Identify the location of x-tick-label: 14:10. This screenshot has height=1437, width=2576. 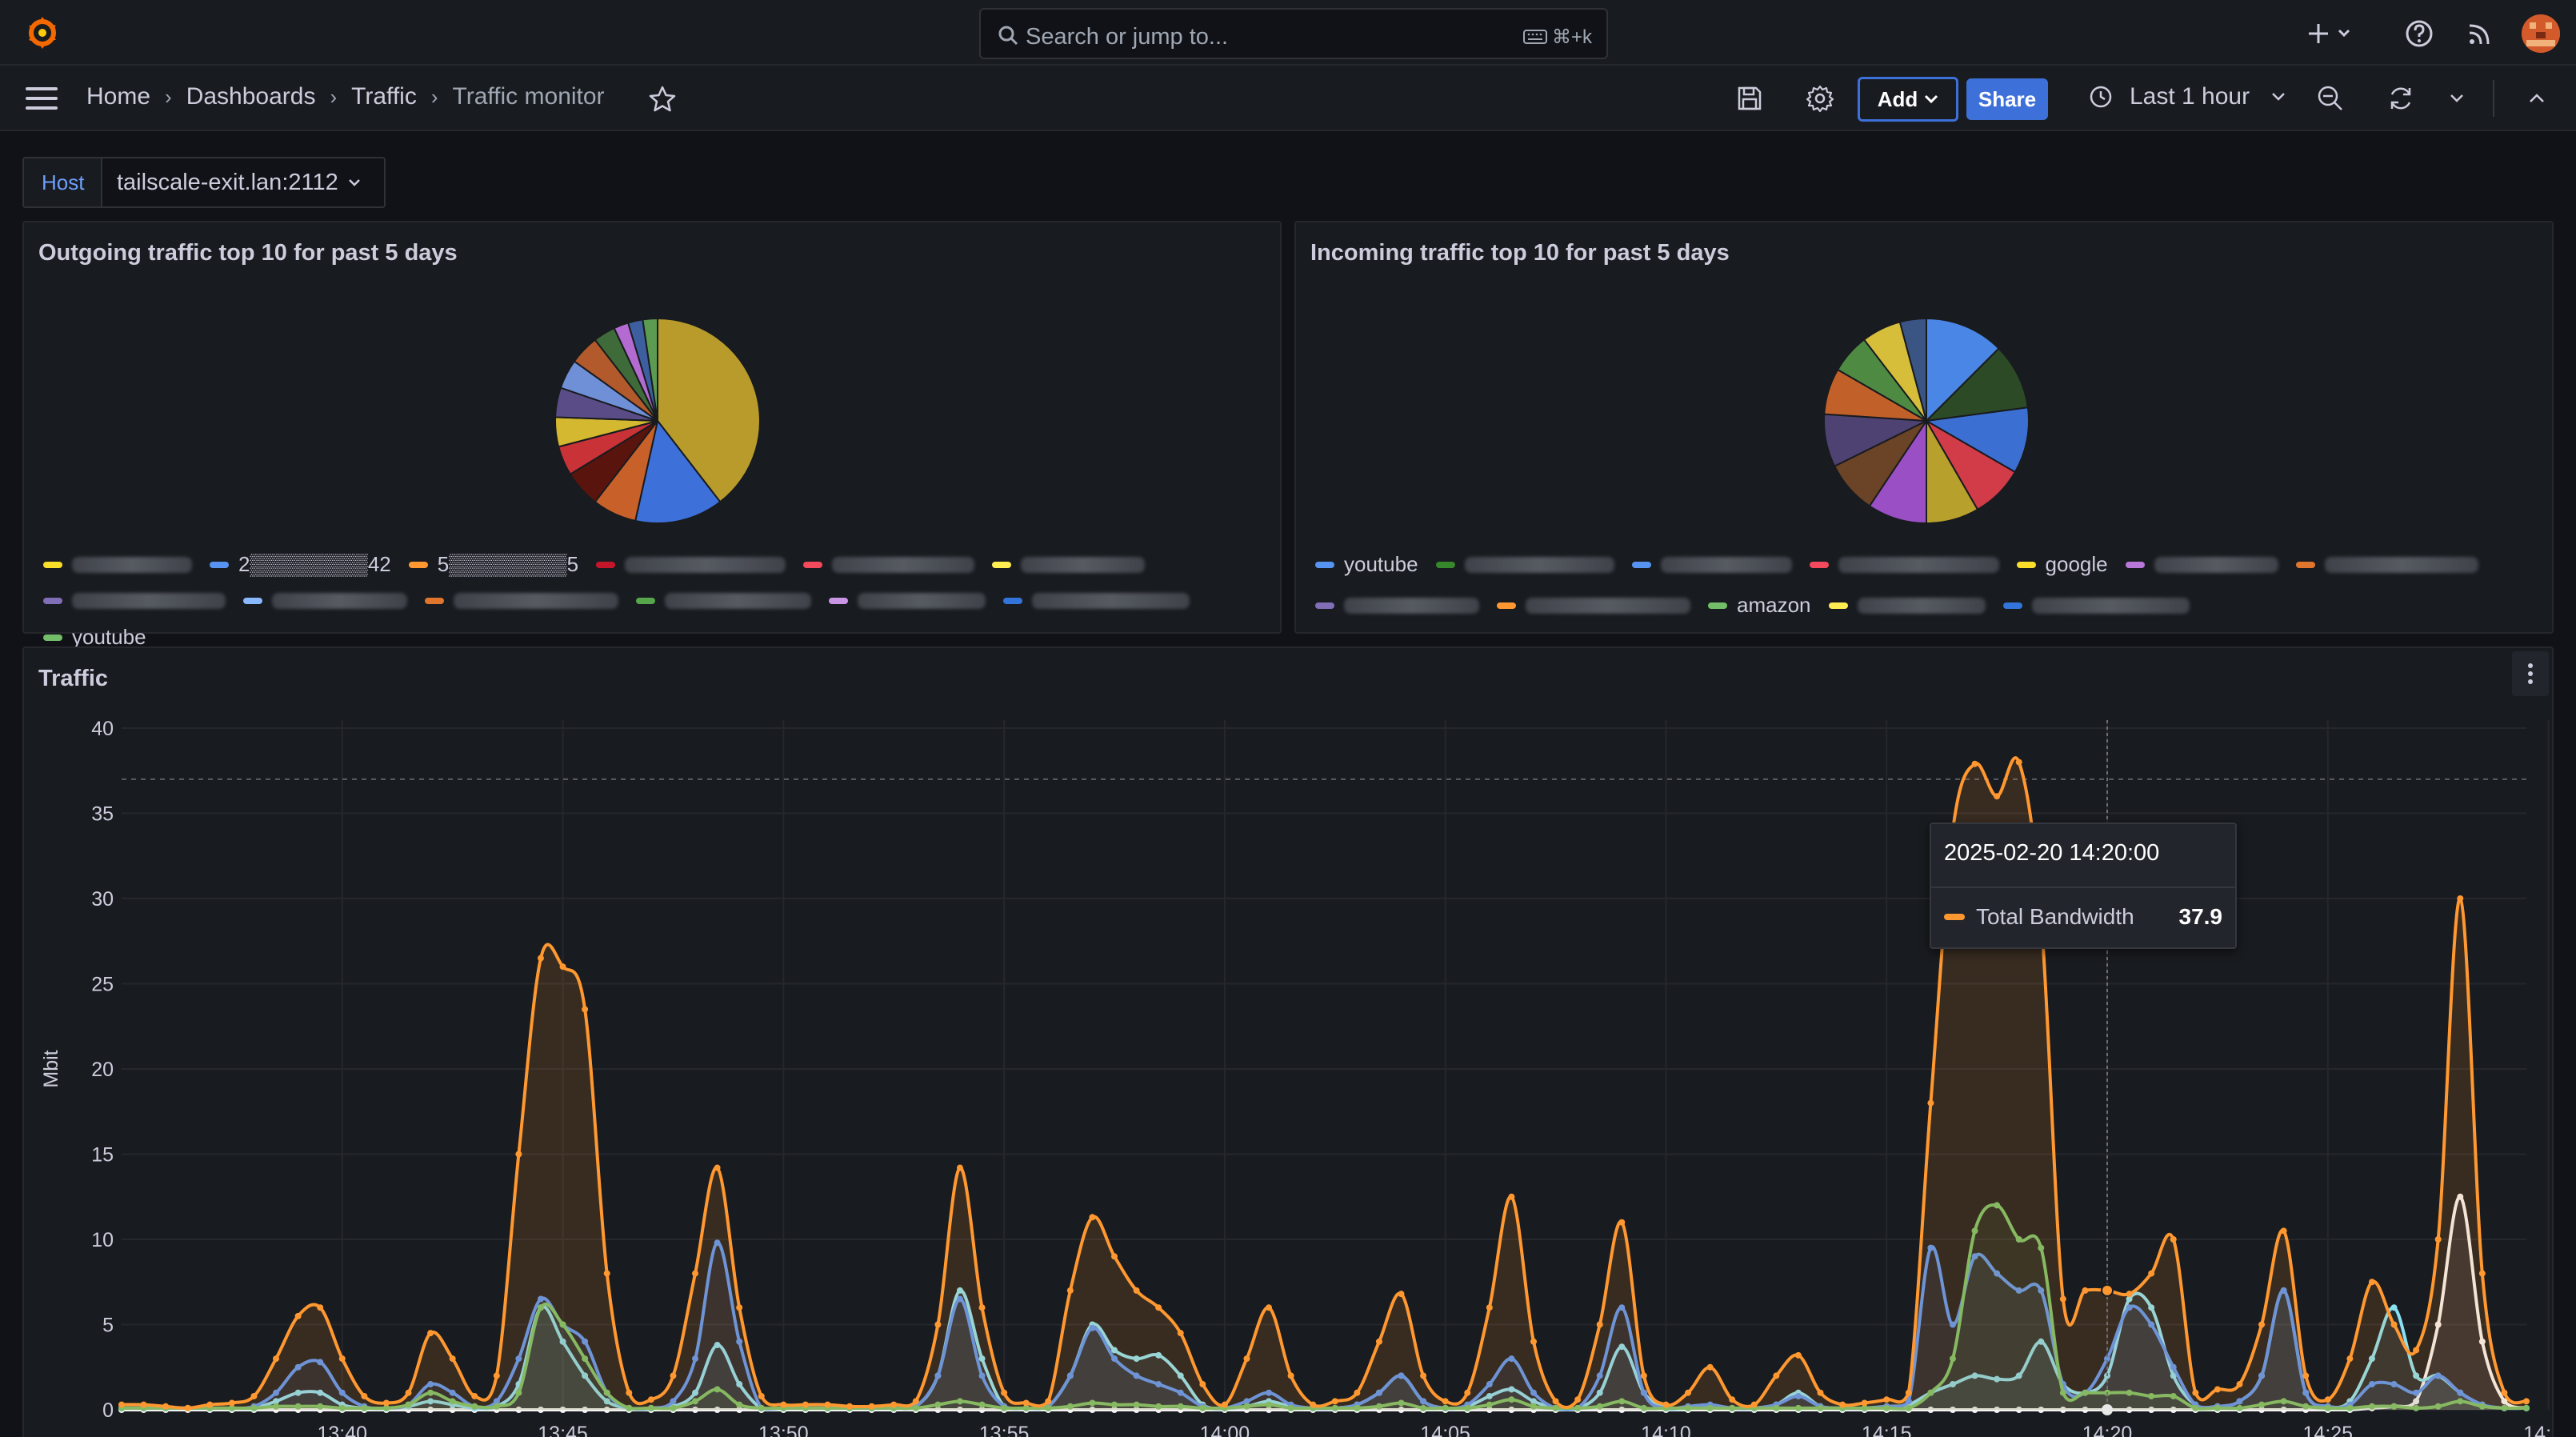
(1666, 1430).